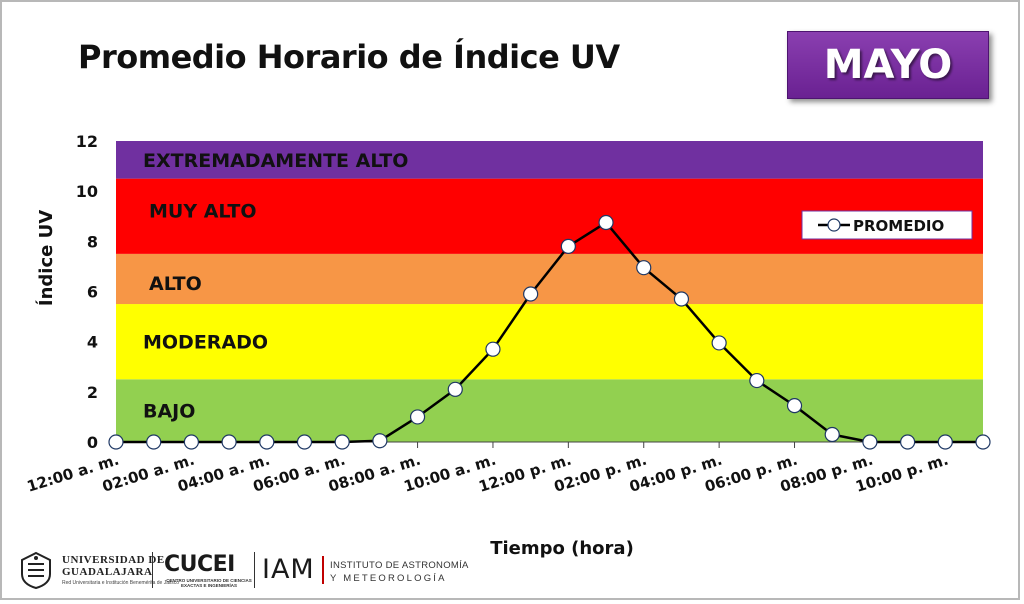 Image resolution: width=1024 pixels, height=604 pixels. Describe the element at coordinates (92, 292) in the screenshot. I see `y-tick-label: 6` at that location.